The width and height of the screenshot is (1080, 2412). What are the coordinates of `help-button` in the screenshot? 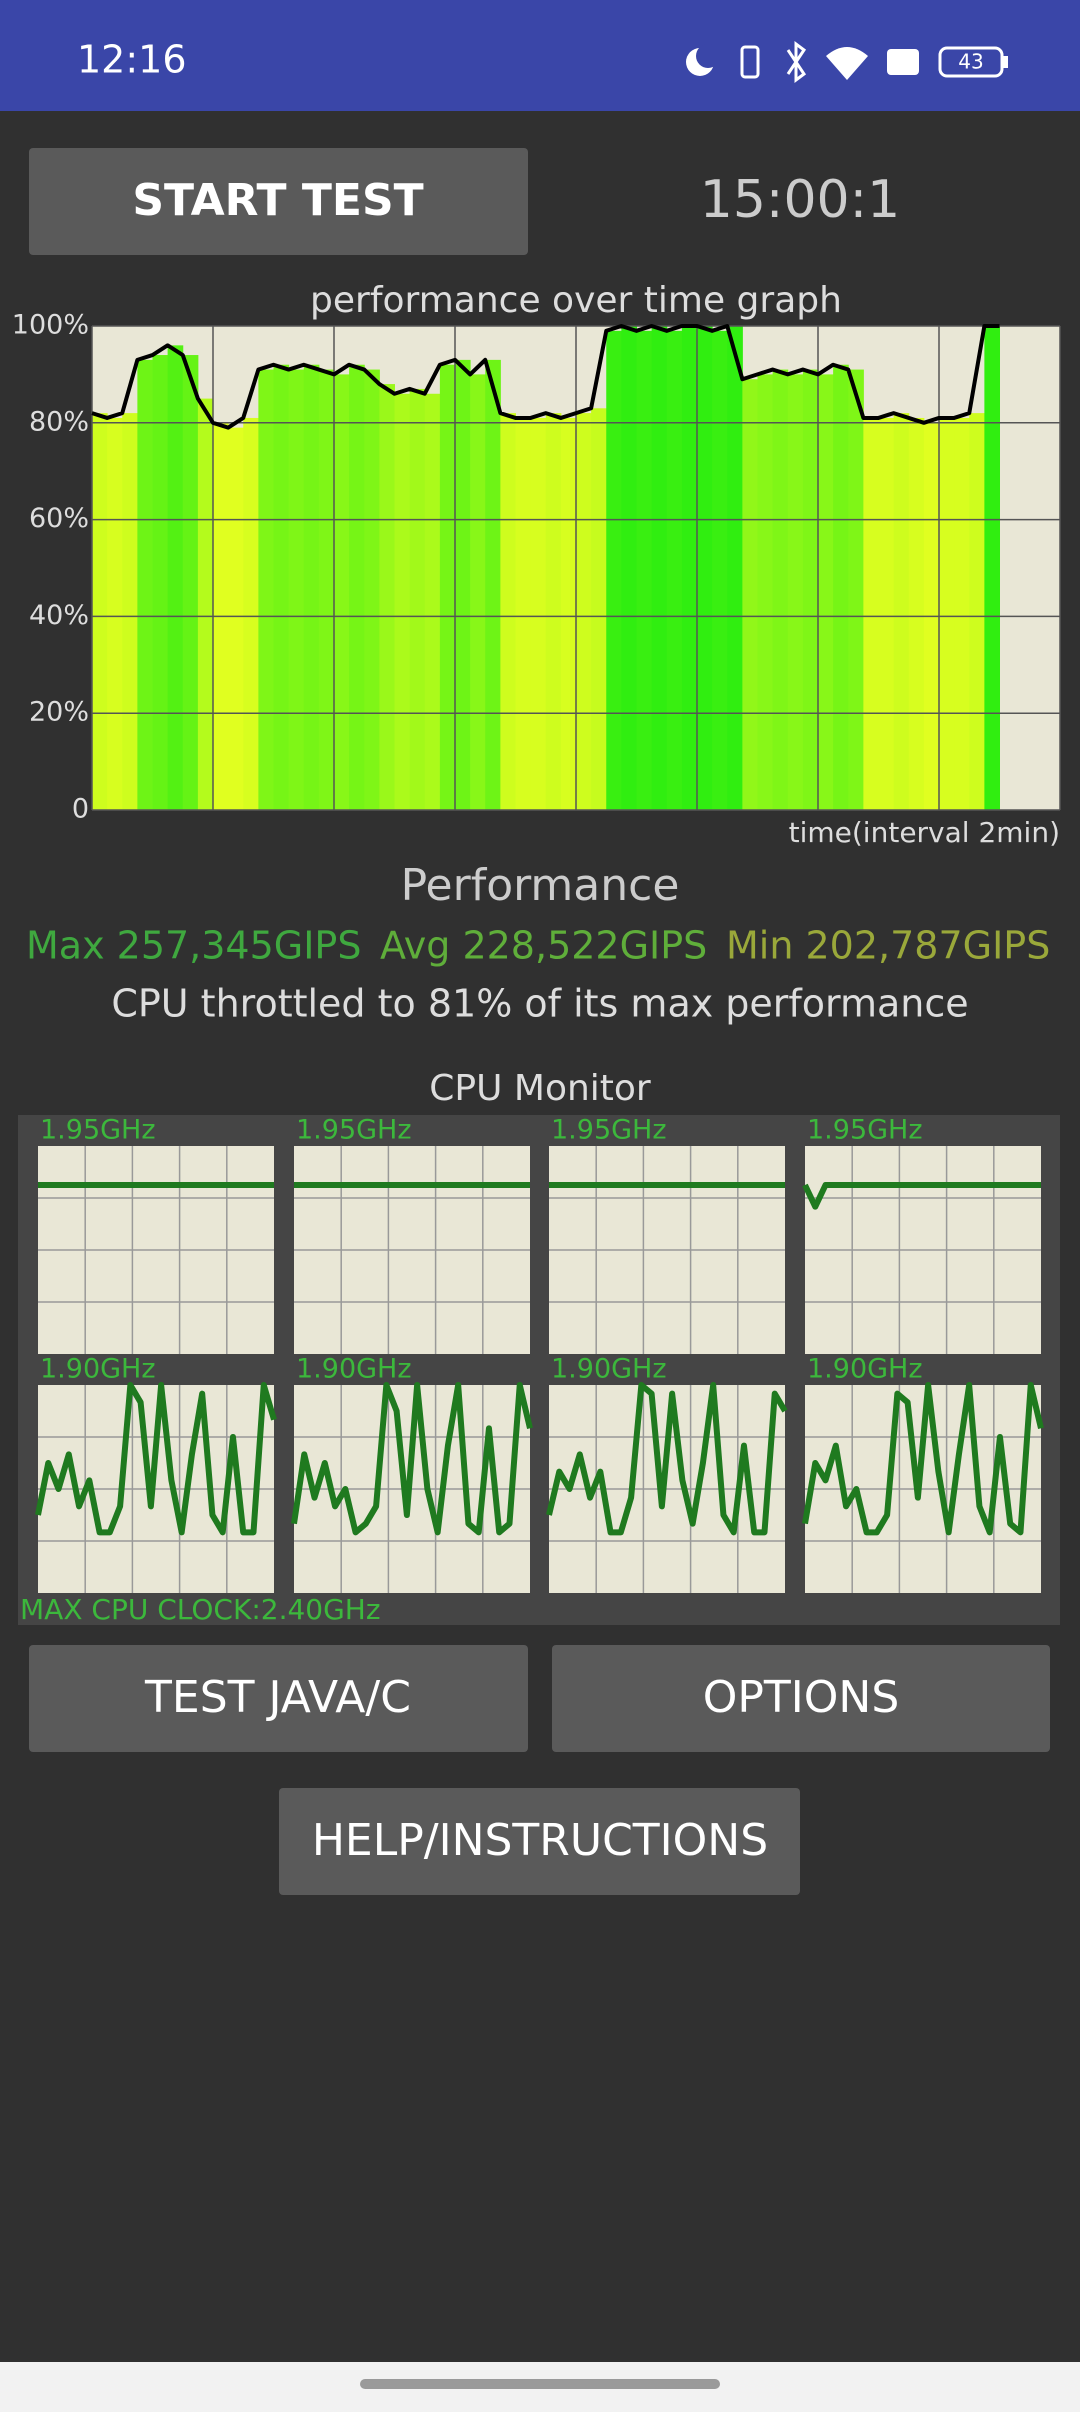 It's located at (539, 1841).